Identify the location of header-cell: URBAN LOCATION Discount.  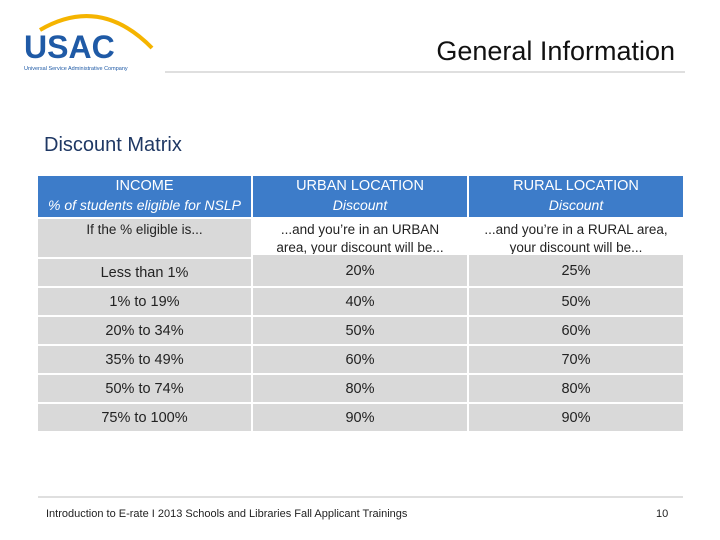
(360, 196).